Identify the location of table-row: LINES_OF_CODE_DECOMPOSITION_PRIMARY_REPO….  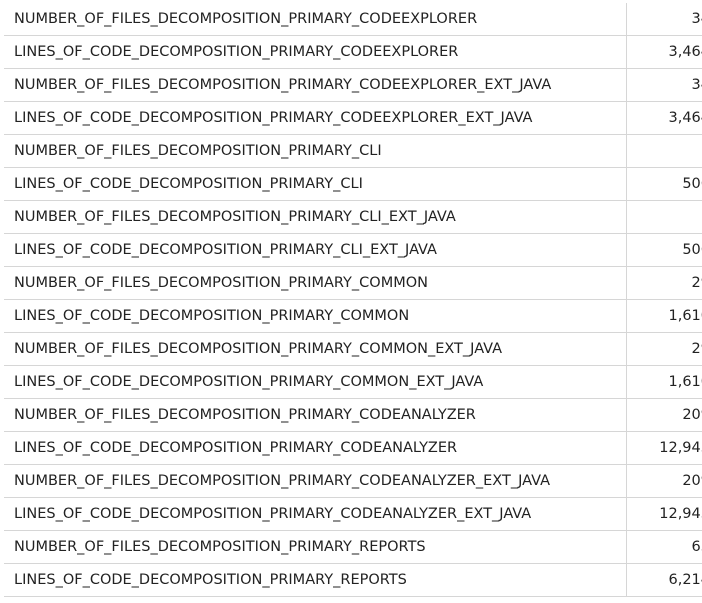
(353, 580).